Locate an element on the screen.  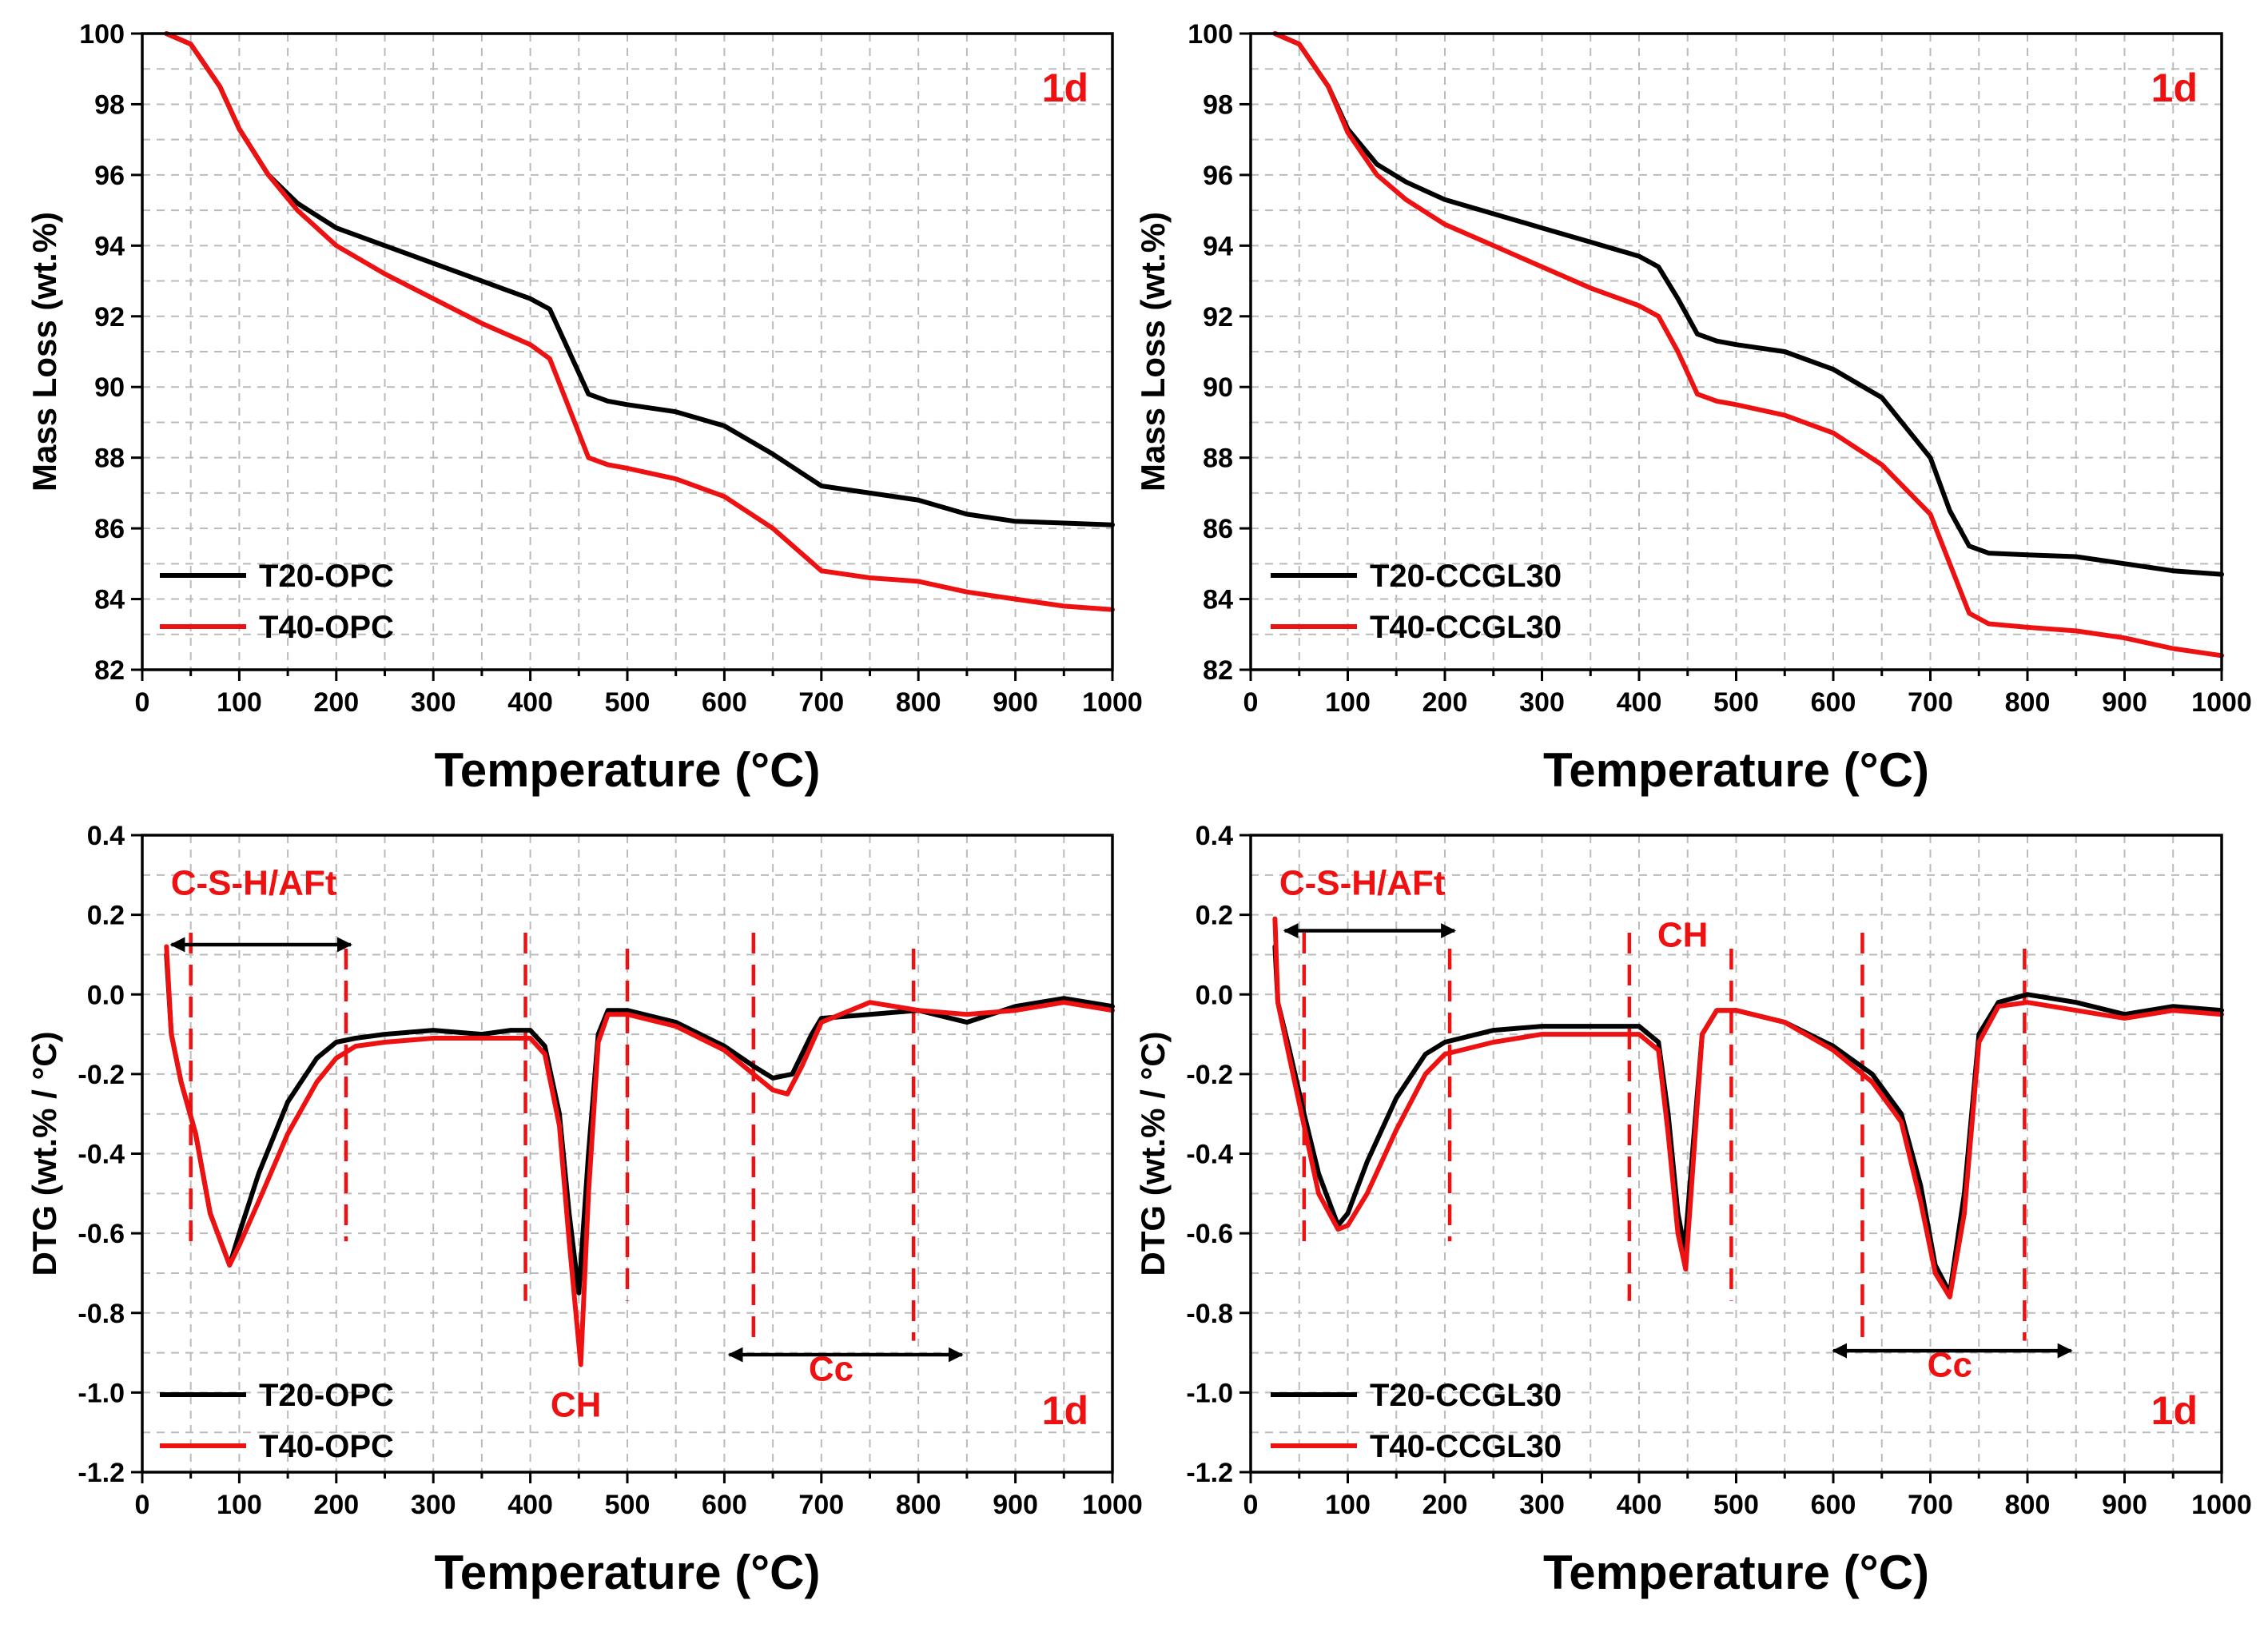
y-tick-label: -0.8 is located at coordinates (1209, 1314).